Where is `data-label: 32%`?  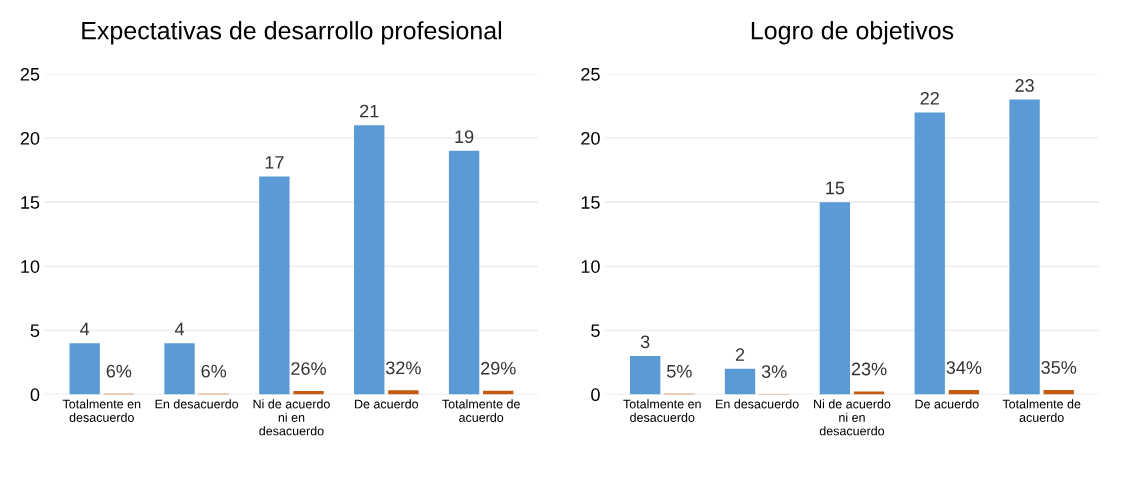 data-label: 32% is located at coordinates (403, 368).